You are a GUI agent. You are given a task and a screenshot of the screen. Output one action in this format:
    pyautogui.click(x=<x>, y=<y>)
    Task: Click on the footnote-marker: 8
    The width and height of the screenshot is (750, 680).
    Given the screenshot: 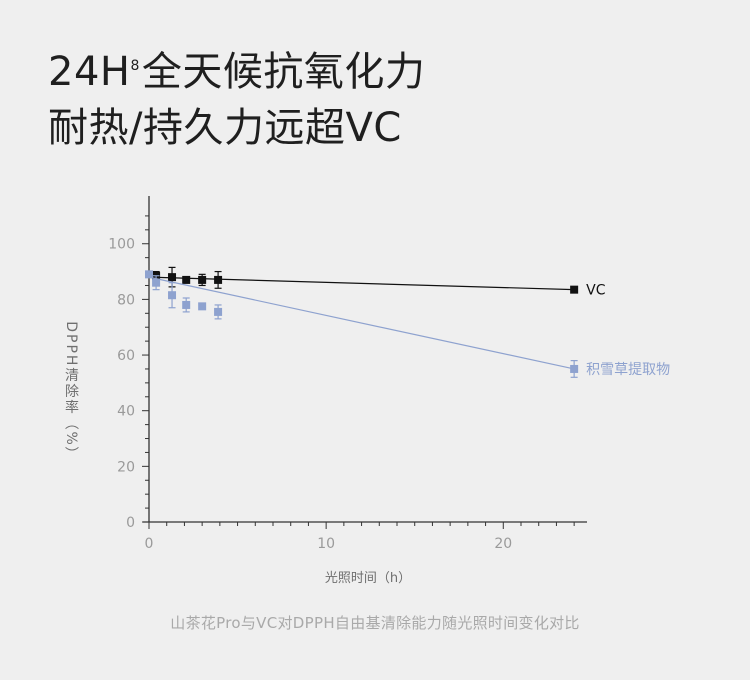 What is the action you would take?
    pyautogui.click(x=135, y=66)
    